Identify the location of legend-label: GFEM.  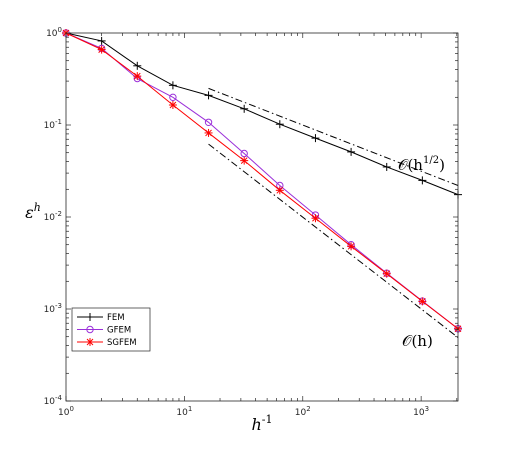
(119, 331).